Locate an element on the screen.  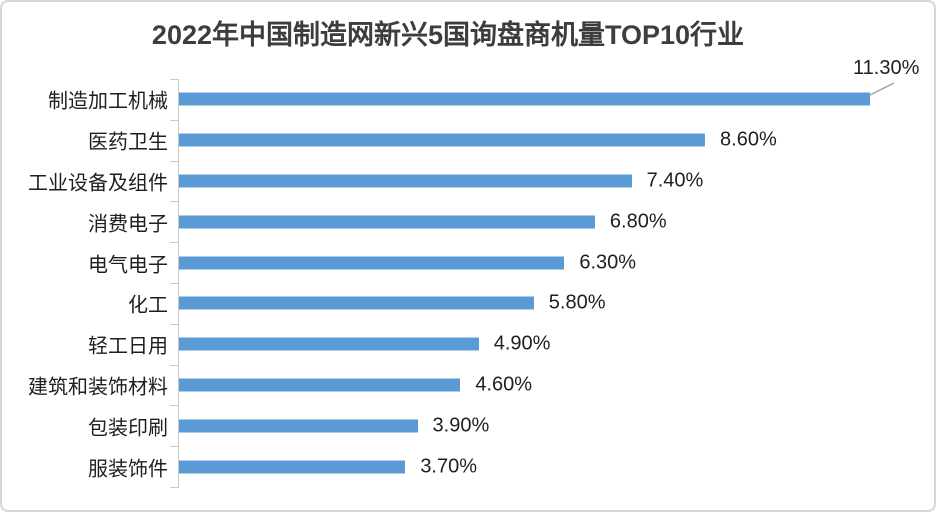
value-label: 4.90% is located at coordinates (522, 343).